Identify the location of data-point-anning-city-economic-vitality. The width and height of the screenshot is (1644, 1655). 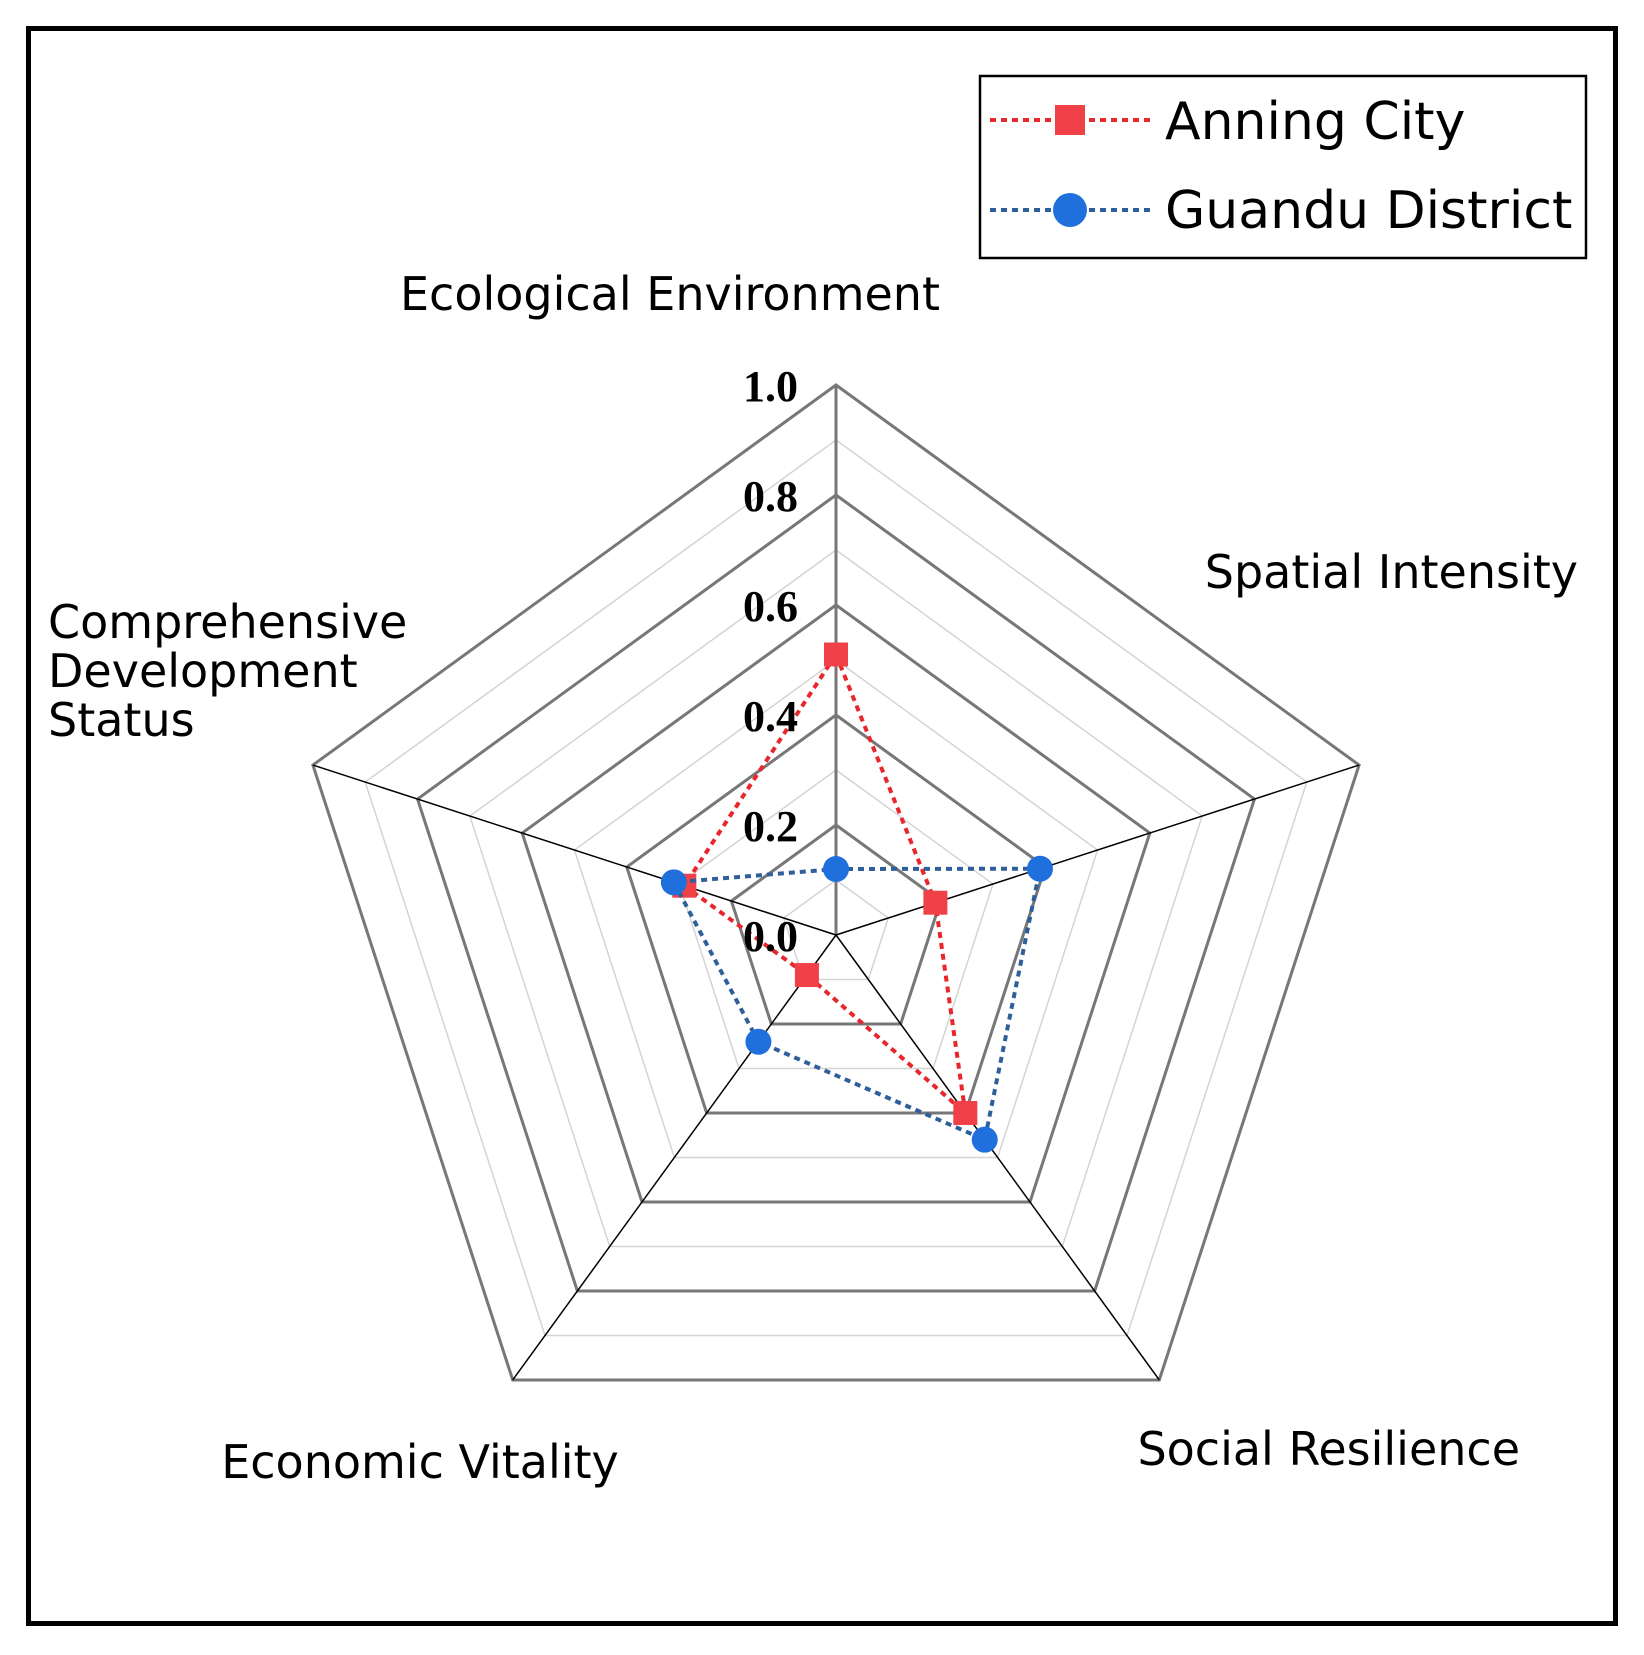
(806, 975).